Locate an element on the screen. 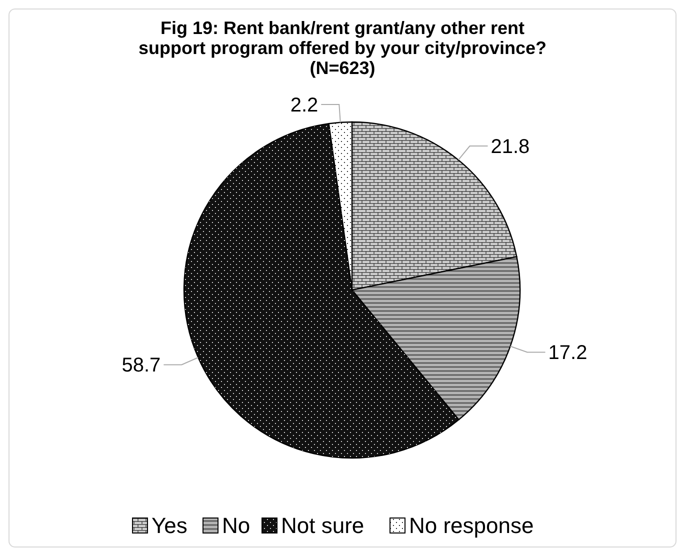 The height and width of the screenshot is (556, 685). data-label: 58.7 is located at coordinates (141, 365).